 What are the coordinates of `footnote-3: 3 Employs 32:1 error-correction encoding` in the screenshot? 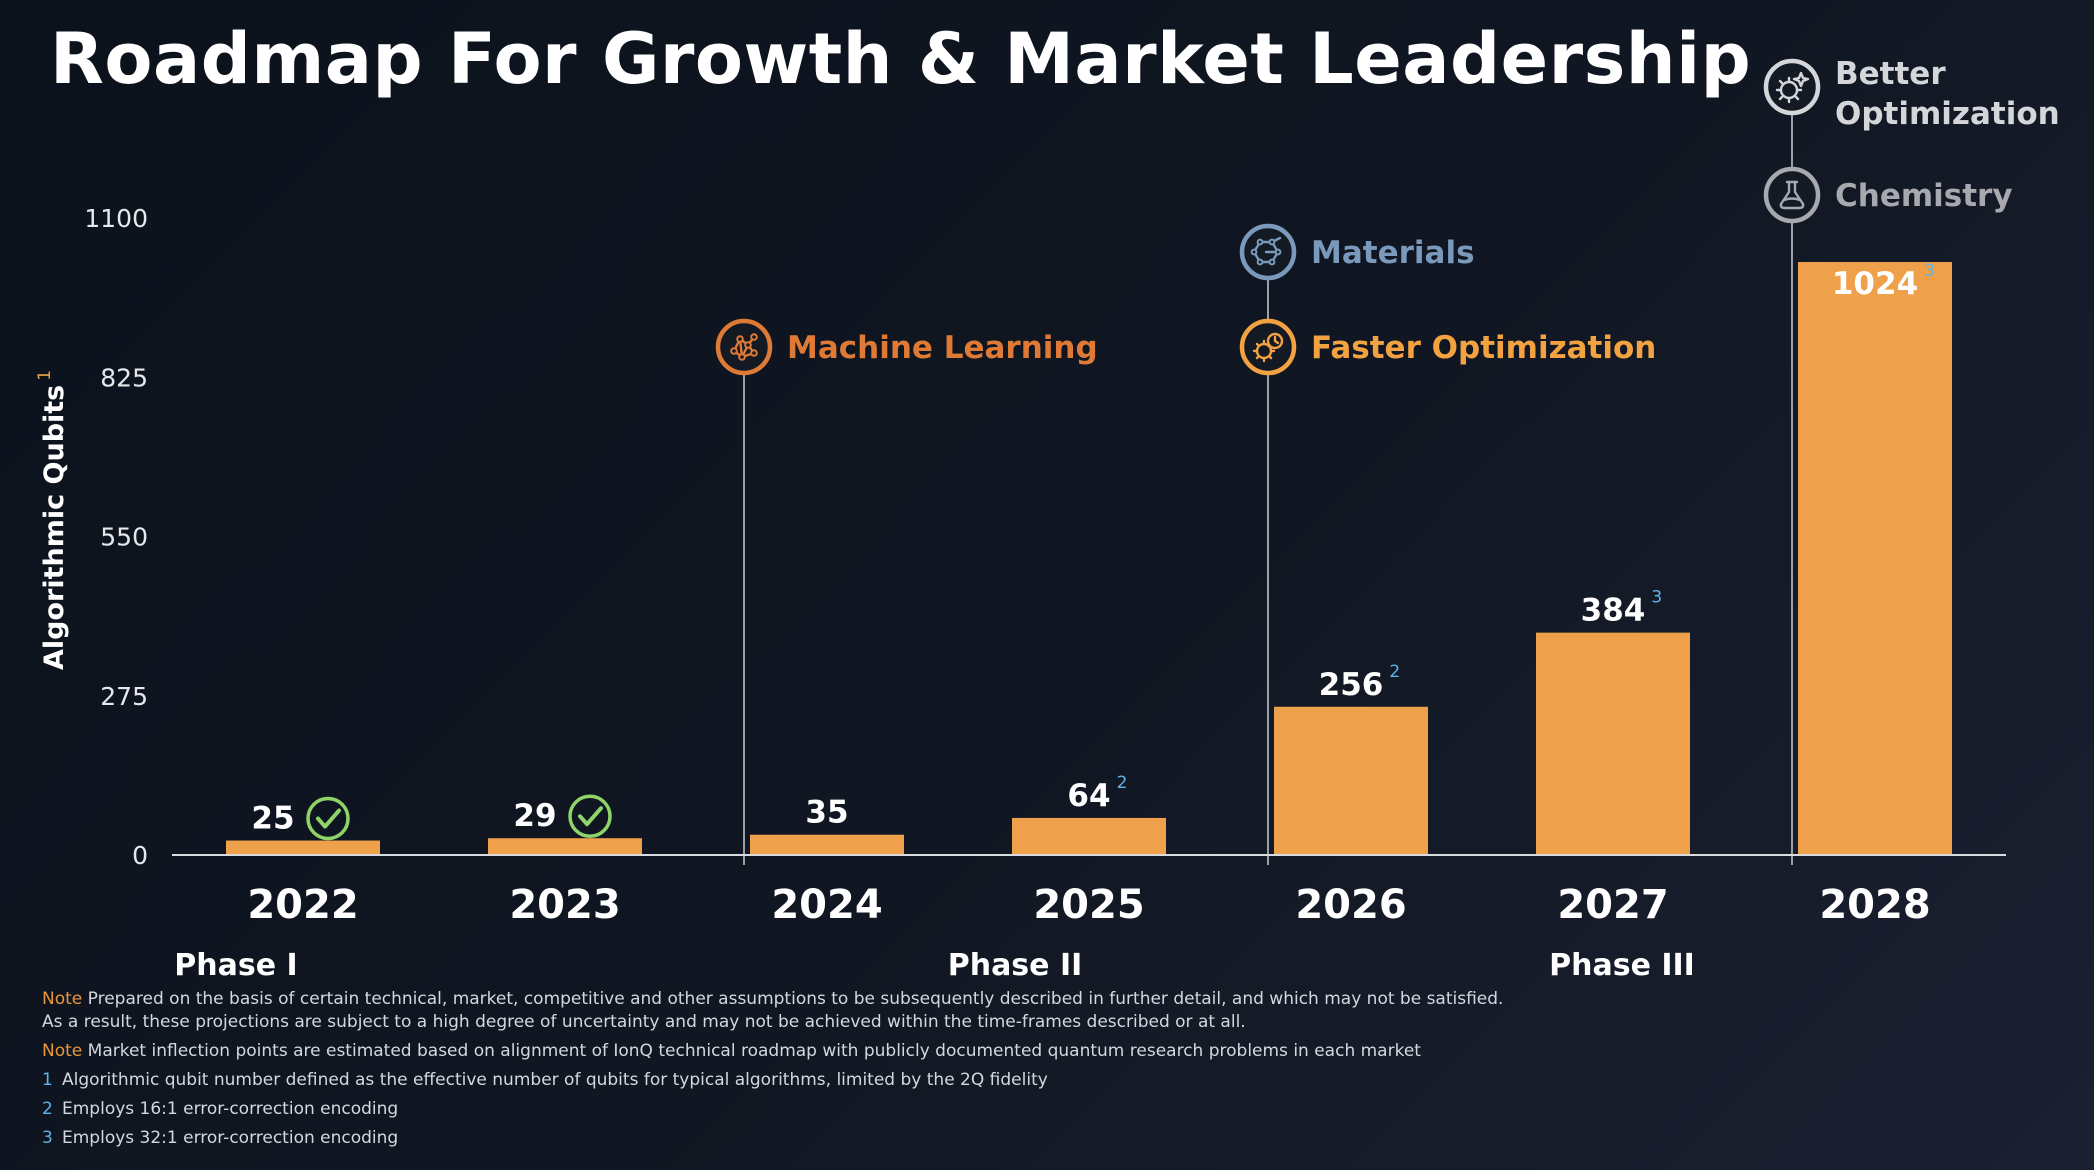 It's located at (812, 1138).